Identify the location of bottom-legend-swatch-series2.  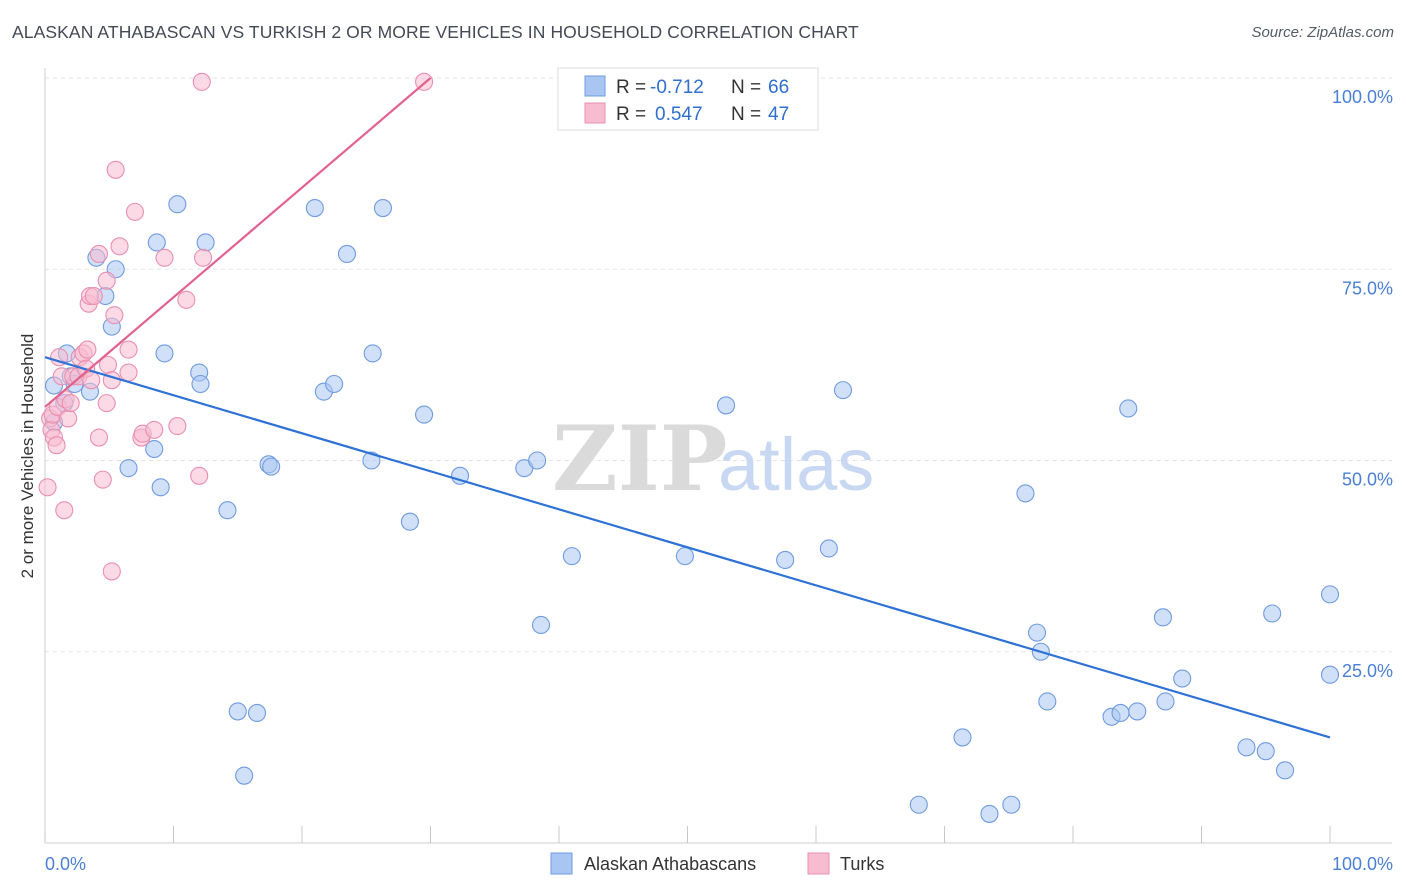
(818, 863).